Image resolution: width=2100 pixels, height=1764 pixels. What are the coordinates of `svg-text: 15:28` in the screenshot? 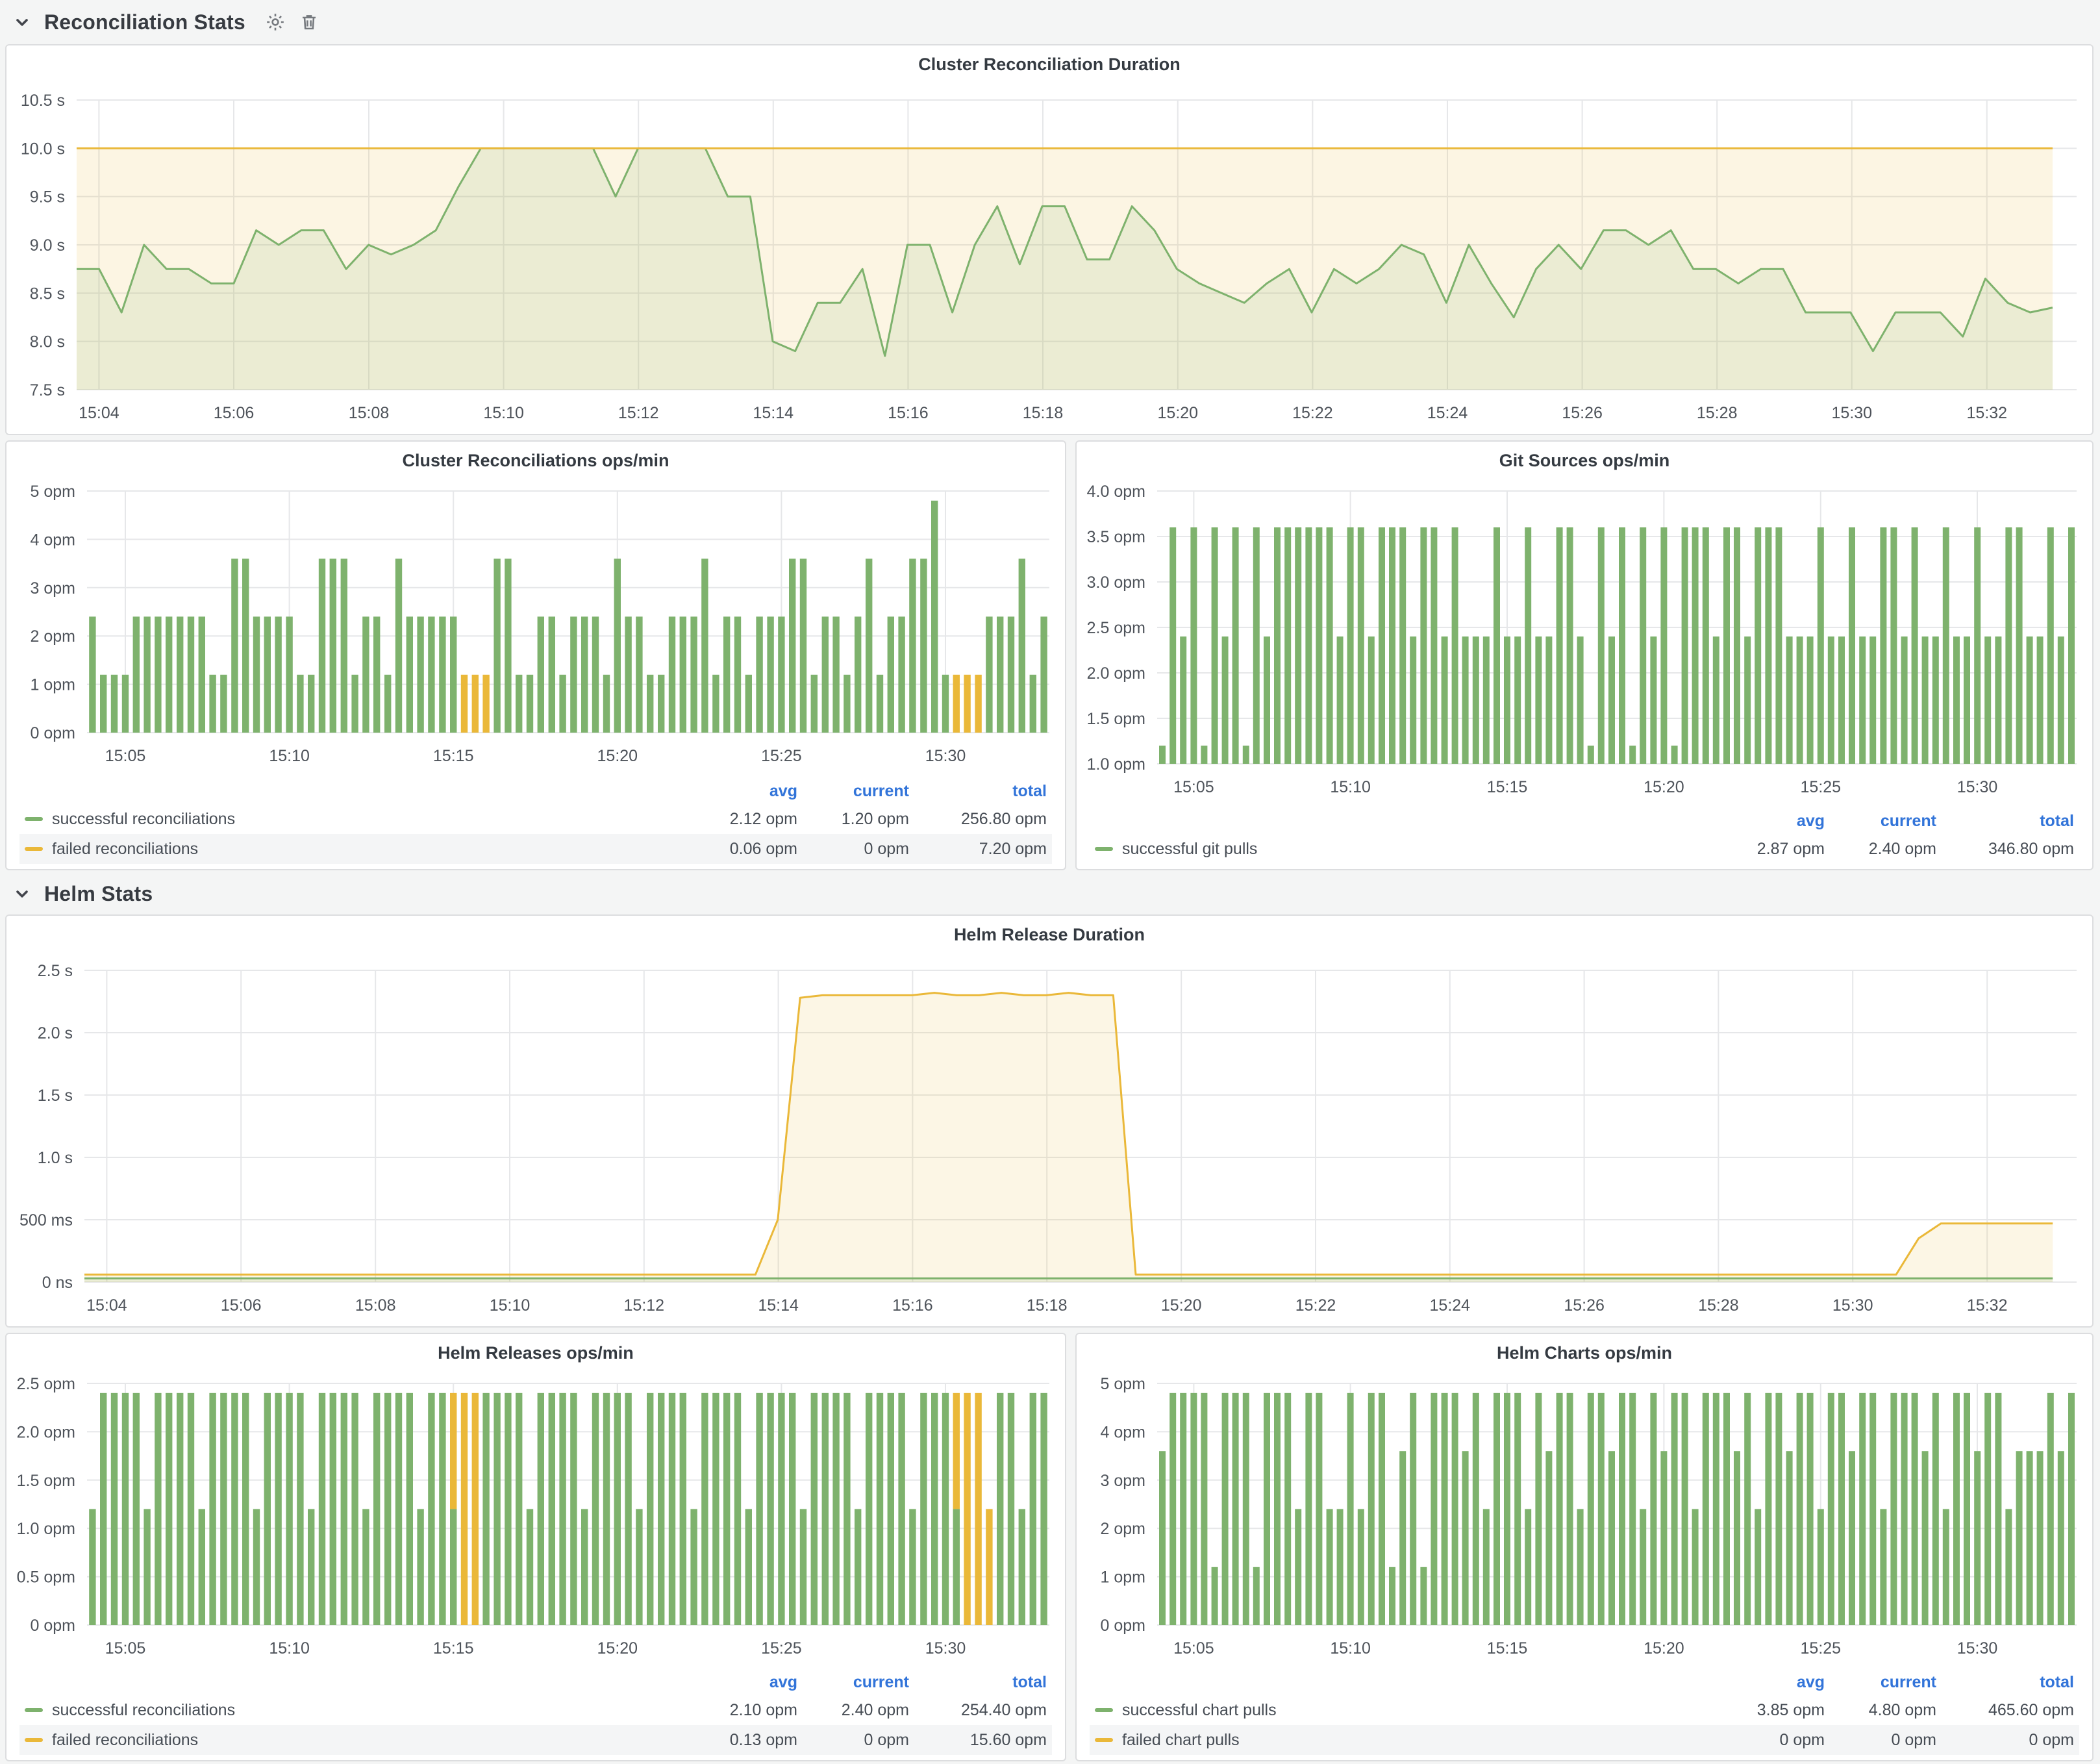 It's located at (1719, 1306).